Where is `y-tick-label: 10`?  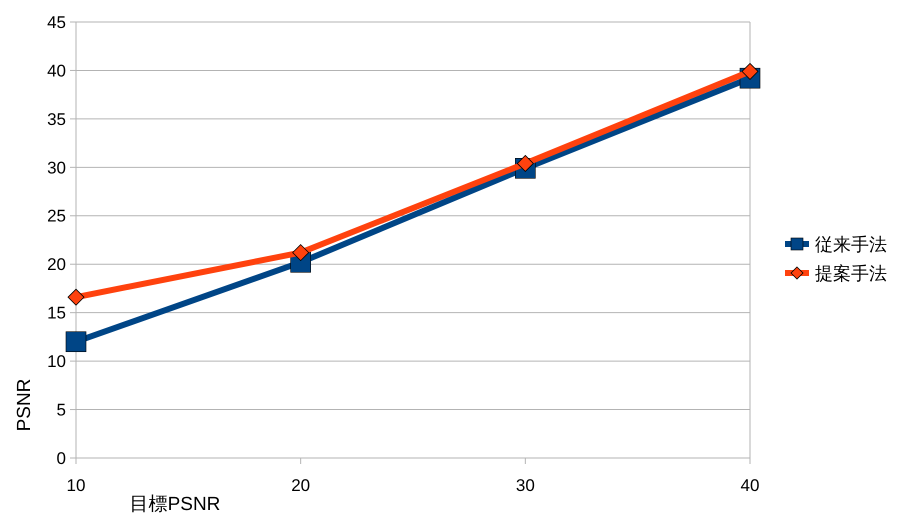
y-tick-label: 10 is located at coordinates (56, 362).